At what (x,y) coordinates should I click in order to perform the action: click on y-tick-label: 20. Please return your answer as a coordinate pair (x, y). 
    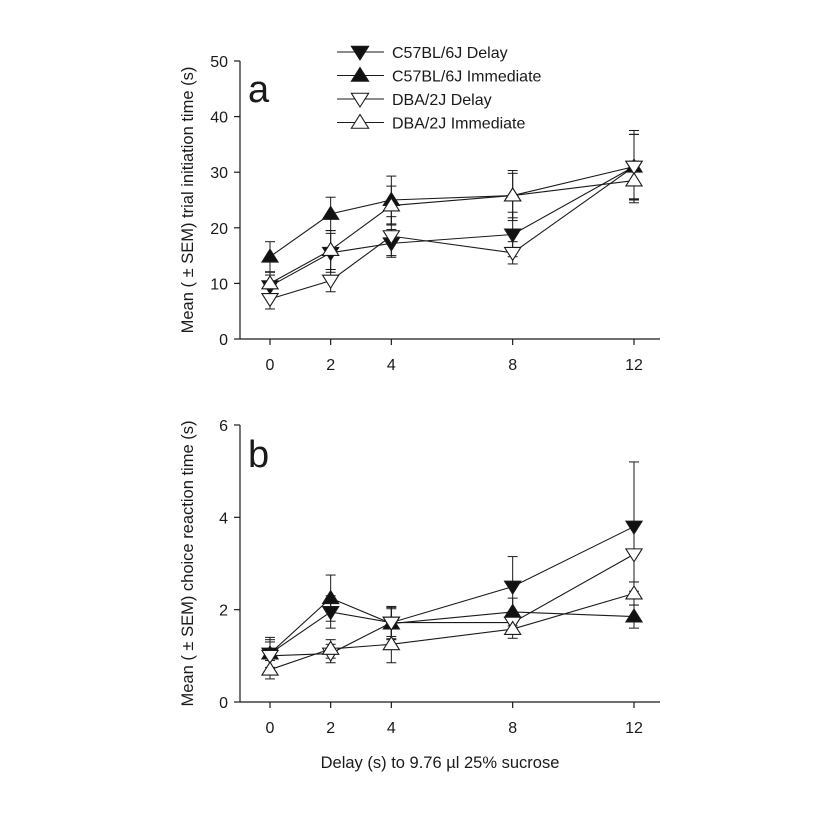
    Looking at the image, I should click on (219, 229).